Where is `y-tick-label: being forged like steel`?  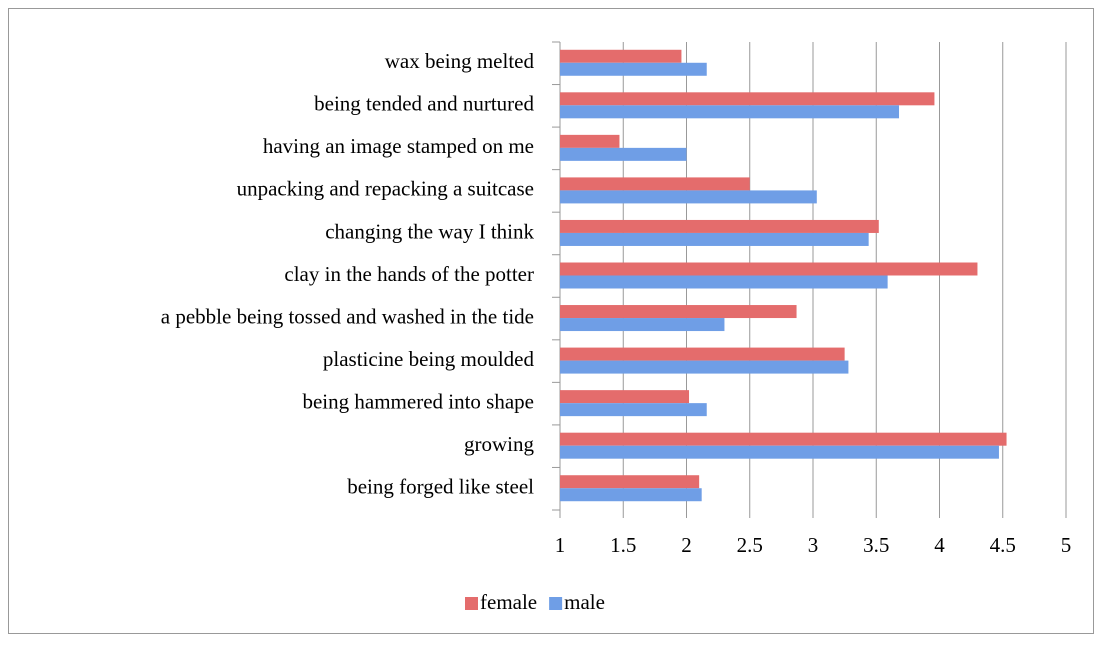 y-tick-label: being forged like steel is located at coordinates (440, 487).